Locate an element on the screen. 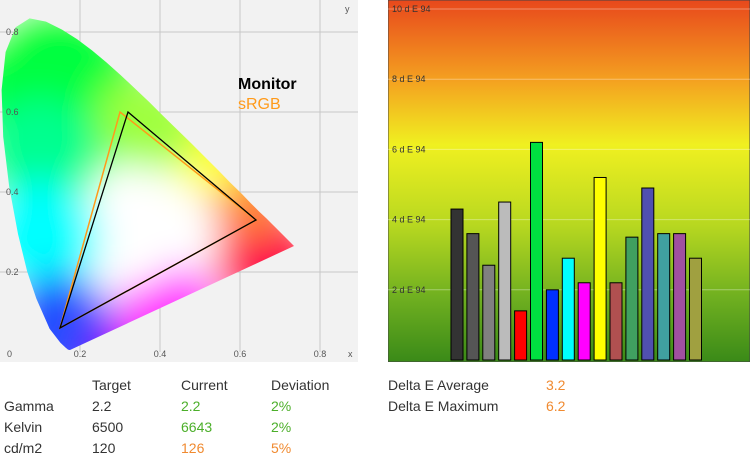 This screenshot has width=750, height=461. delta-e-average-label: Delta E Average is located at coordinates (438, 385).